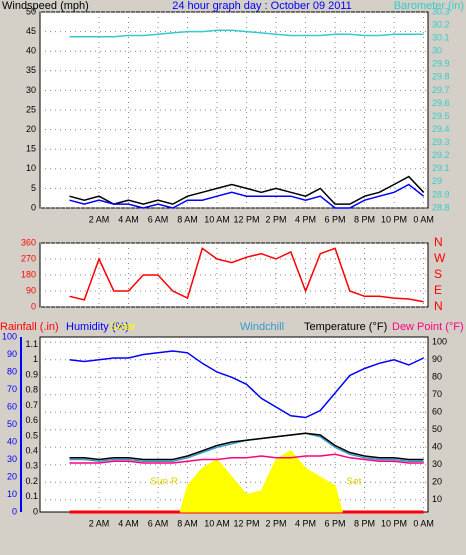 The width and height of the screenshot is (466, 555). What do you see at coordinates (441, 142) in the screenshot?
I see `y2-tick-label: 29.3` at bounding box center [441, 142].